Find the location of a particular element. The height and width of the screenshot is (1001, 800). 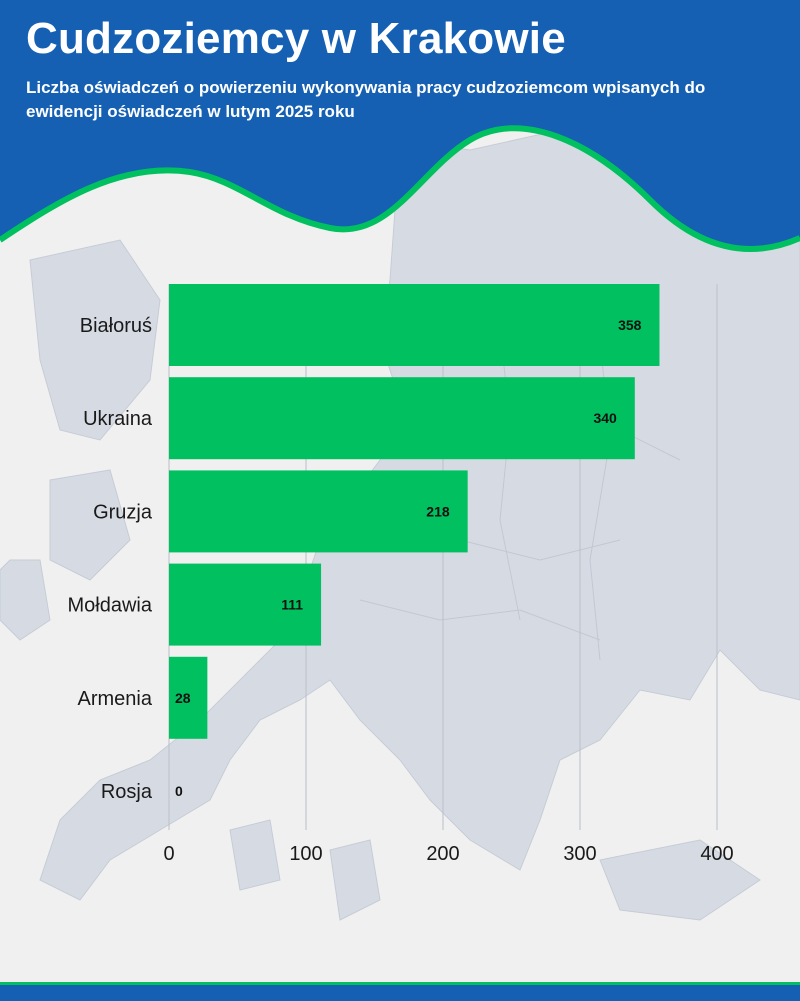

value-label: 218 is located at coordinates (438, 511).